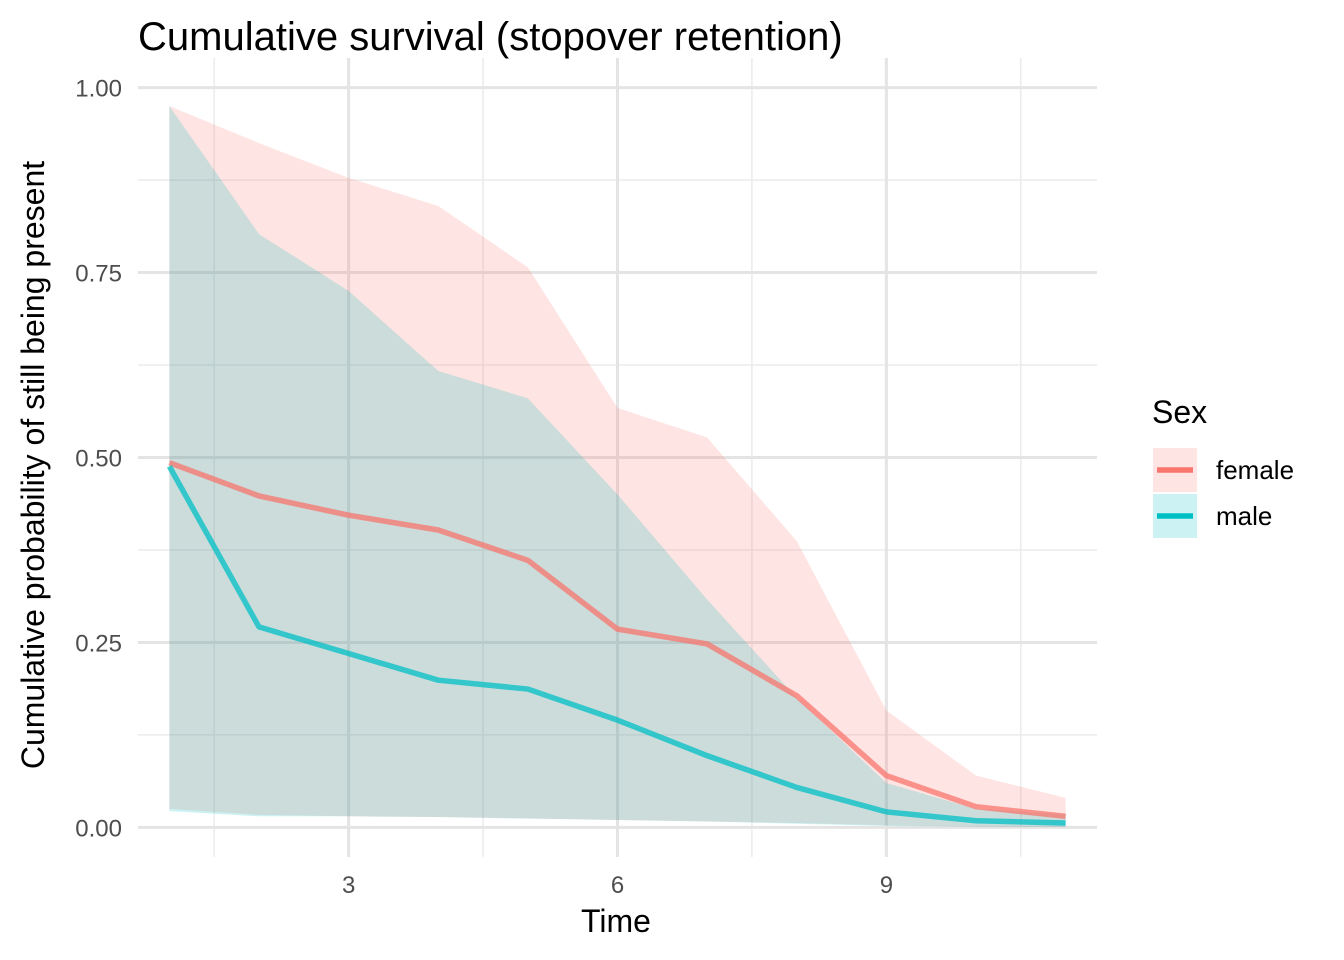 This screenshot has height=960, width=1344. Describe the element at coordinates (98, 89) in the screenshot. I see `y-tick-label: 1.00` at that location.